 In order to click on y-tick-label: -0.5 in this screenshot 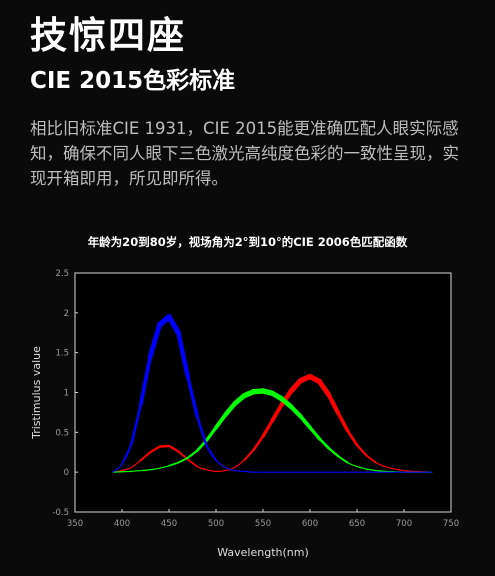, I will do `click(60, 513)`.